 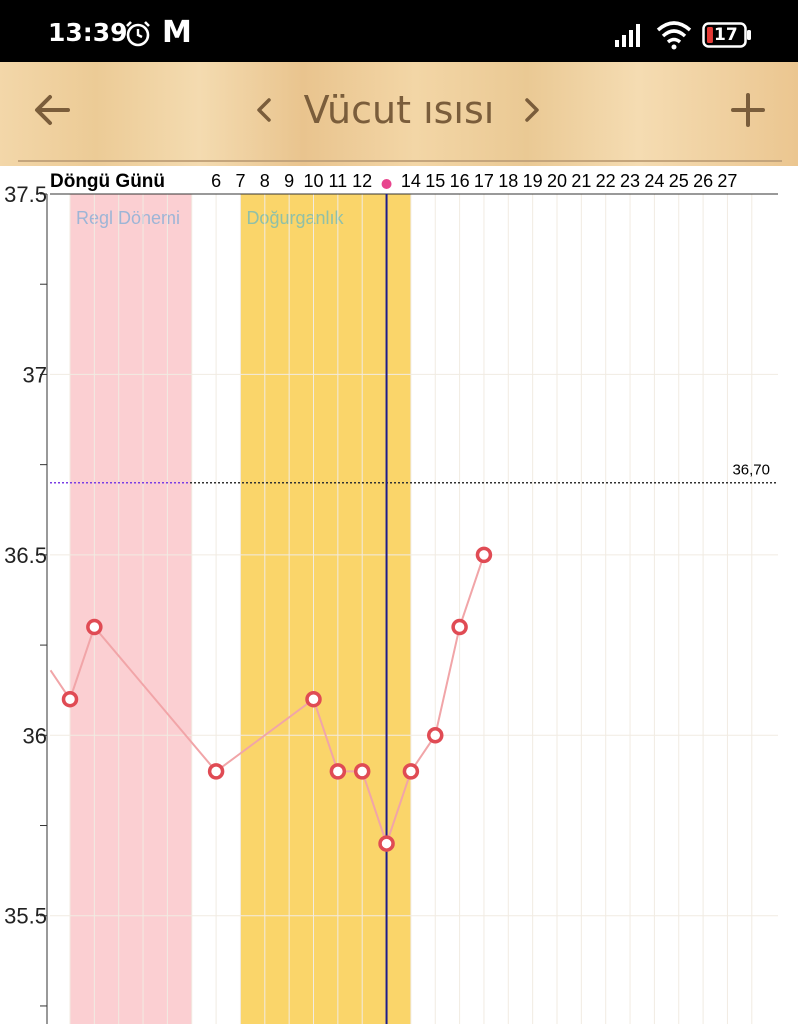 I want to click on arrow-left-icon, so click(x=52, y=110).